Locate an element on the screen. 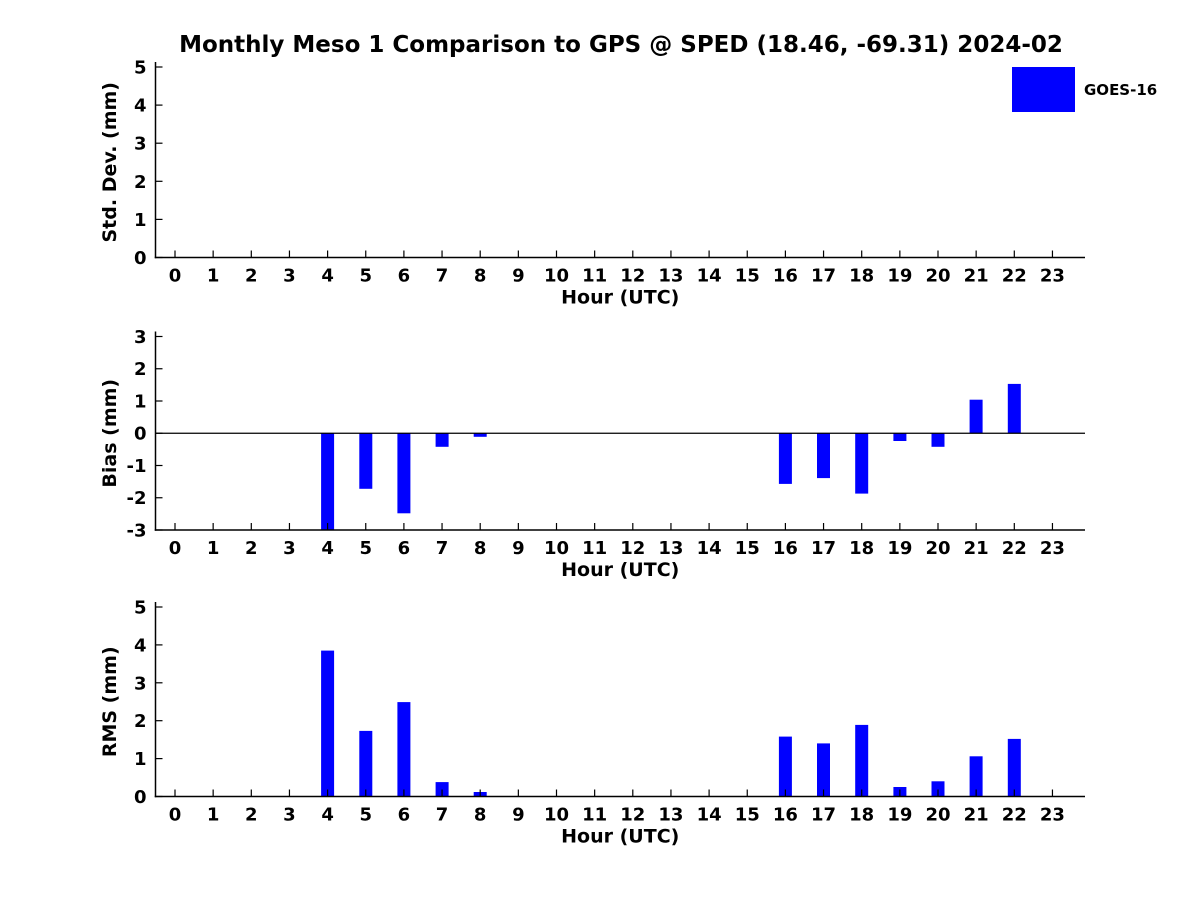 This screenshot has width=1200, height=900. x-tick-label-rms: 4 is located at coordinates (327, 815).